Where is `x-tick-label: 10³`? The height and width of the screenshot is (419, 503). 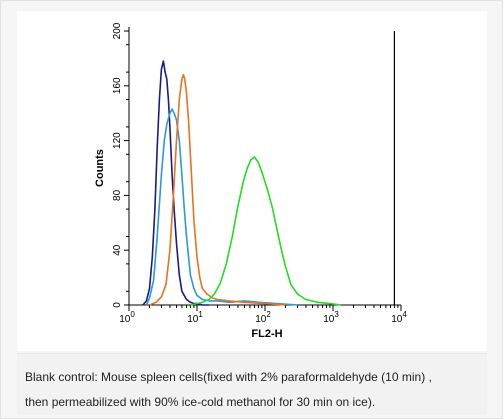 x-tick-label: 10³ is located at coordinates (331, 317).